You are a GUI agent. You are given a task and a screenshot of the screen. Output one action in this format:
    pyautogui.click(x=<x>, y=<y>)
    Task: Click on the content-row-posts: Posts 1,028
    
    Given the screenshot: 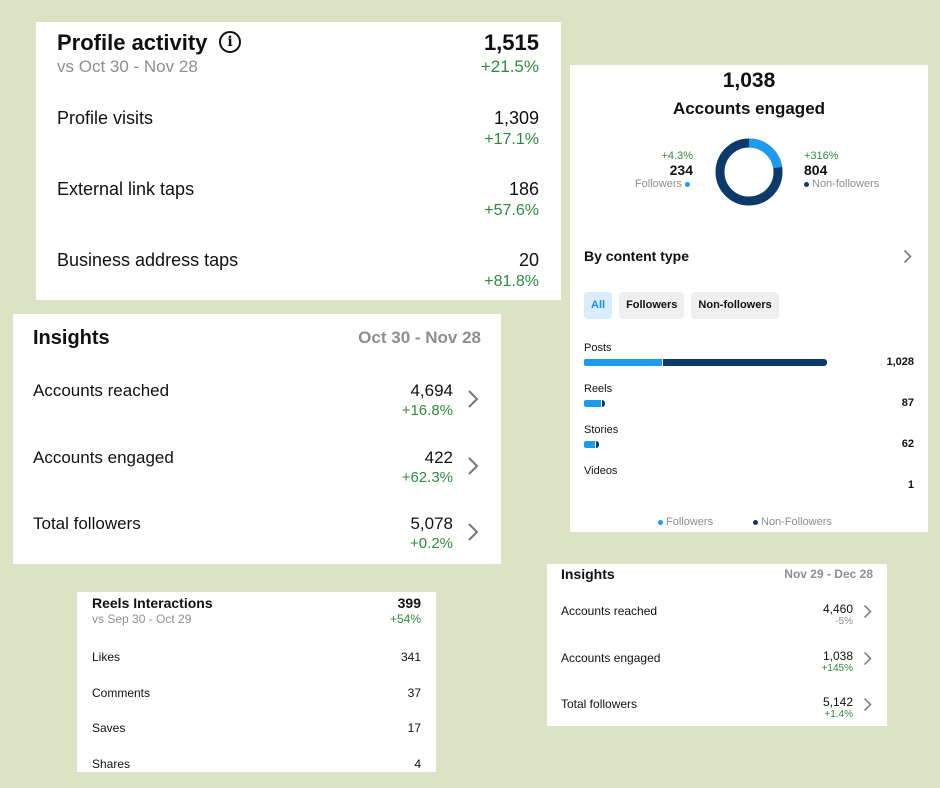 What is the action you would take?
    pyautogui.click(x=749, y=362)
    